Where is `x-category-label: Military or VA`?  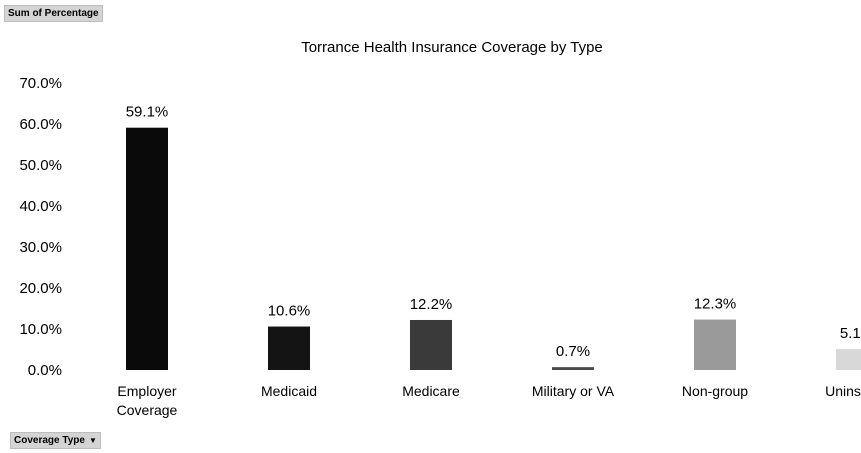 x-category-label: Military or VA is located at coordinates (573, 391).